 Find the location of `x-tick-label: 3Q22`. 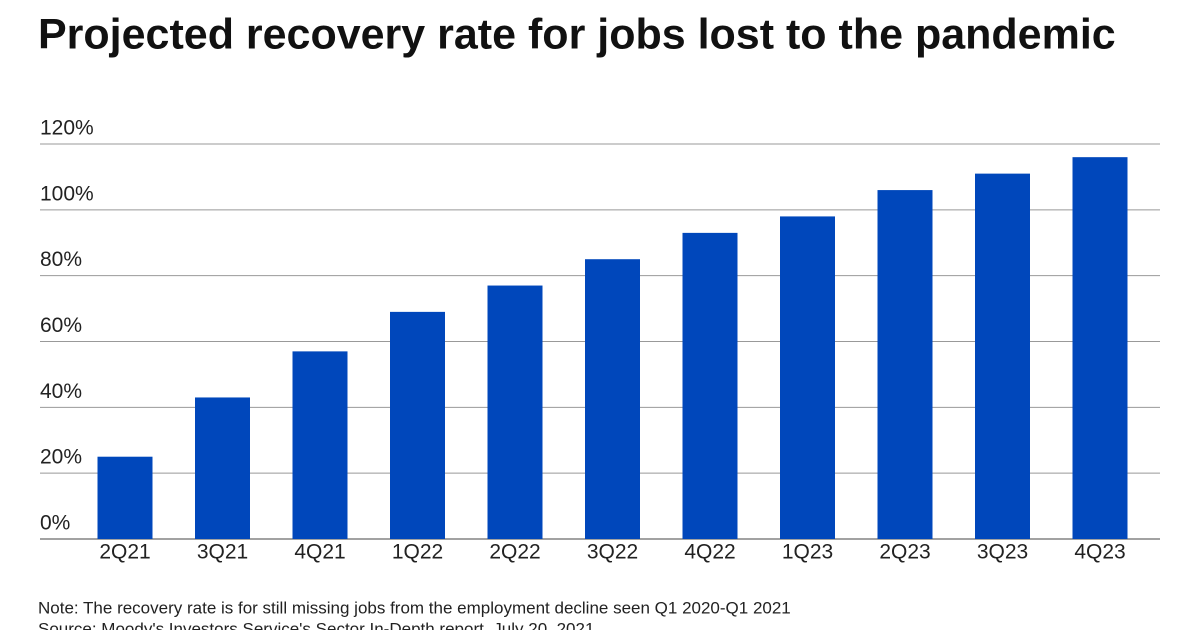

x-tick-label: 3Q22 is located at coordinates (612, 552).